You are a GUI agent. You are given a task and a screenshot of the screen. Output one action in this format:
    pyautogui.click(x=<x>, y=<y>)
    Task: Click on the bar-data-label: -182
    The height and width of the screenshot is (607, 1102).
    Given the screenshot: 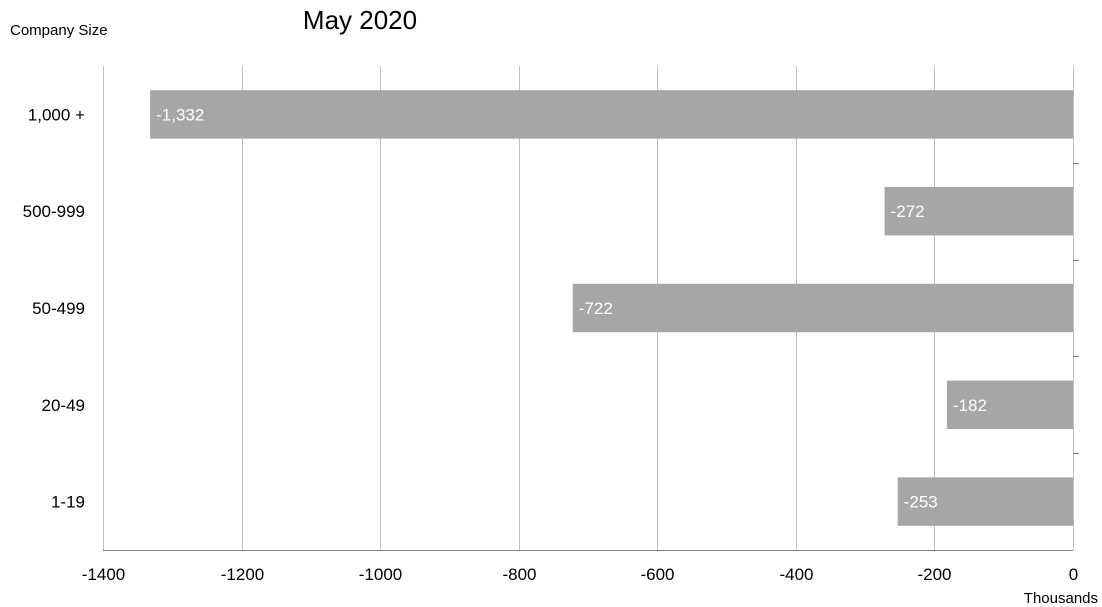 What is the action you would take?
    pyautogui.click(x=970, y=405)
    